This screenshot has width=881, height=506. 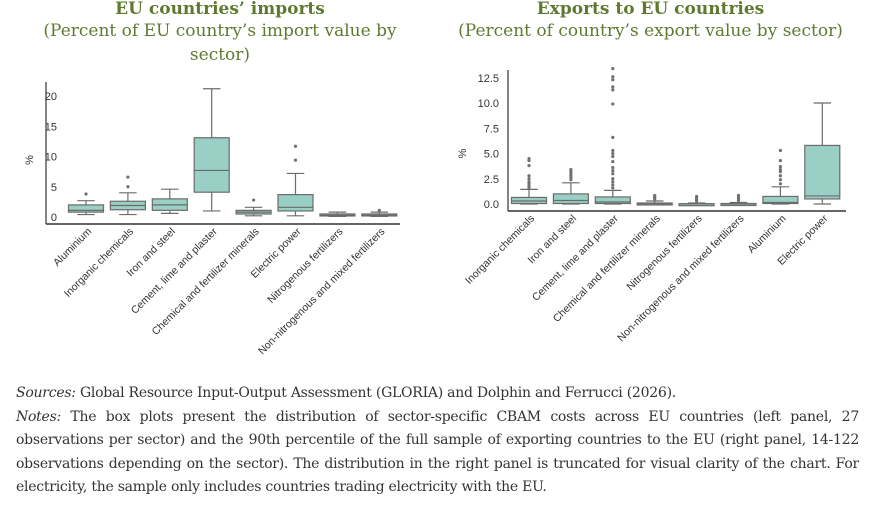 What do you see at coordinates (488, 79) in the screenshot?
I see `y-tick-label: 12.5` at bounding box center [488, 79].